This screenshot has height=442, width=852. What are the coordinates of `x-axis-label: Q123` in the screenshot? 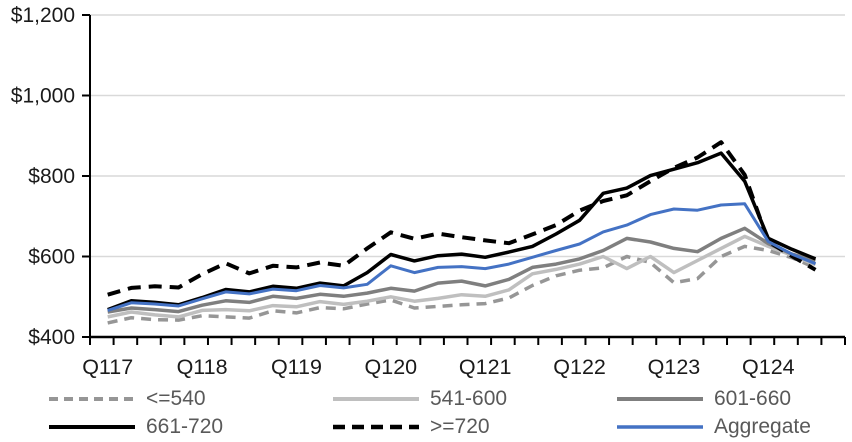 It's located at (674, 367).